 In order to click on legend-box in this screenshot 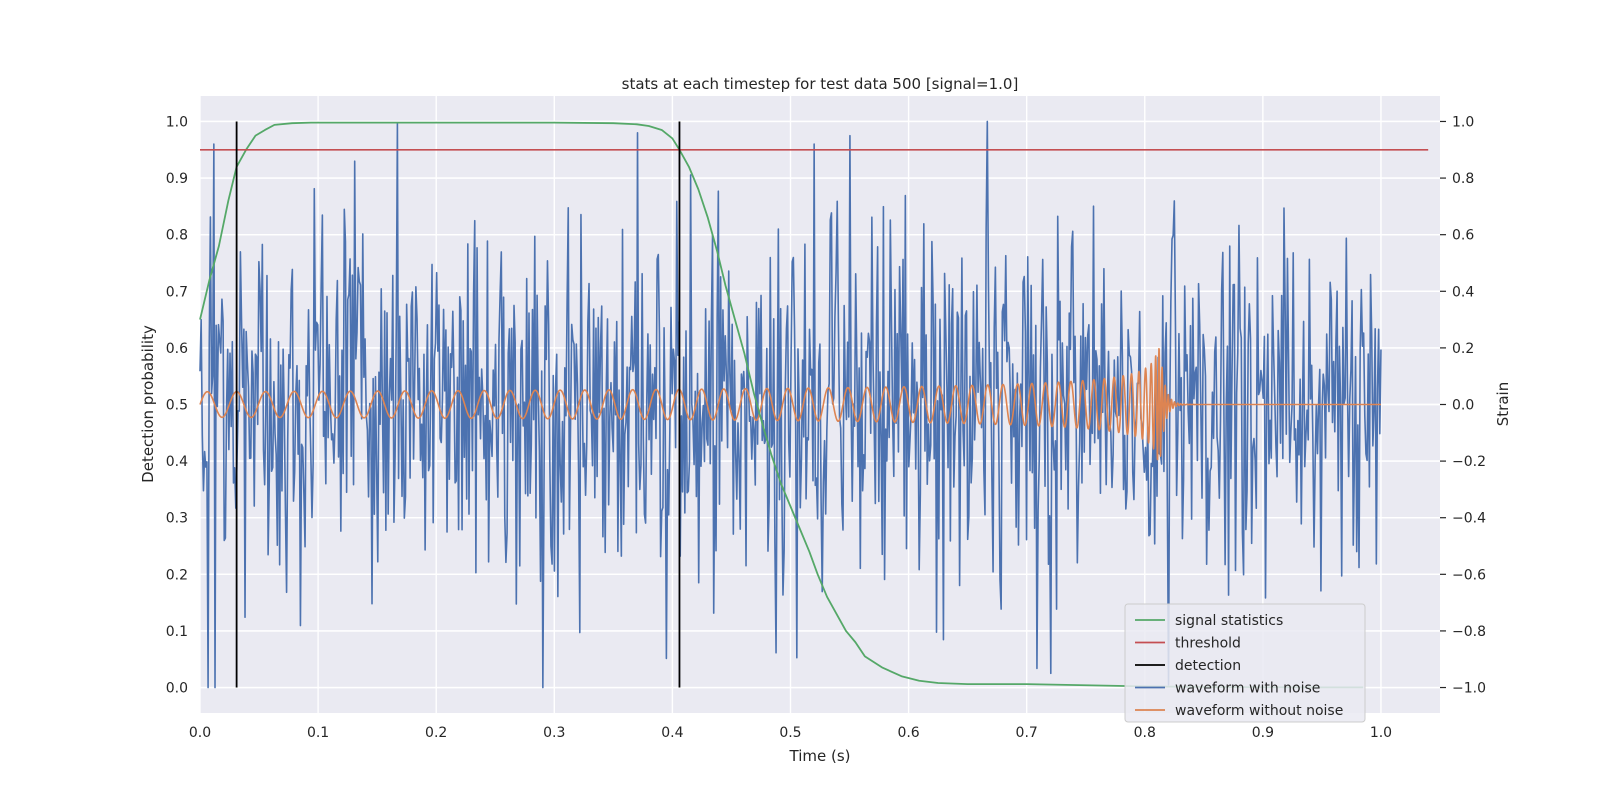, I will do `click(1245, 663)`.